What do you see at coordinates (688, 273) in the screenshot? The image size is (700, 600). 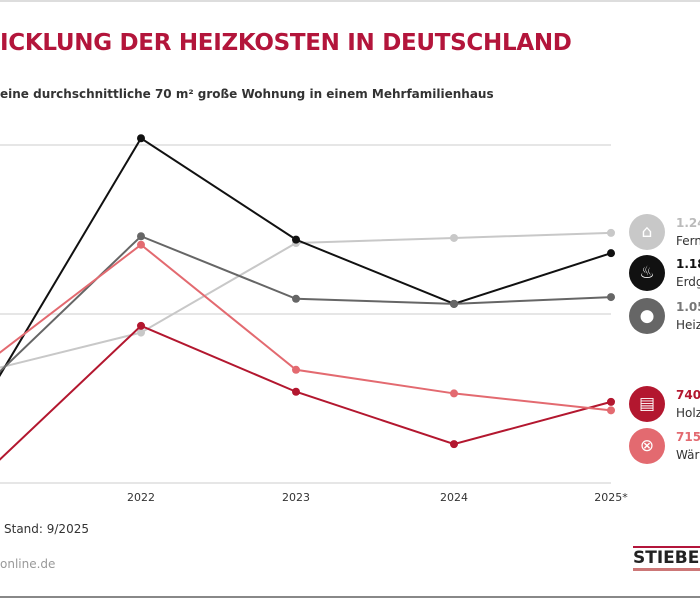 I see `legend-item-erdgas: 1.18 Erdg` at bounding box center [688, 273].